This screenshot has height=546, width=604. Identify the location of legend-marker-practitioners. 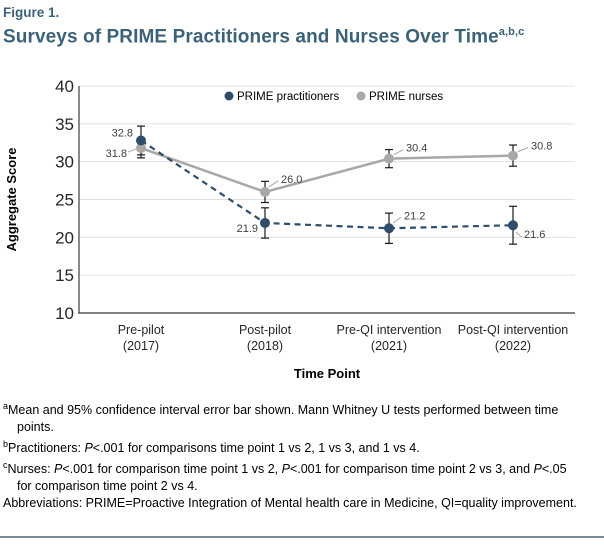
(229, 96).